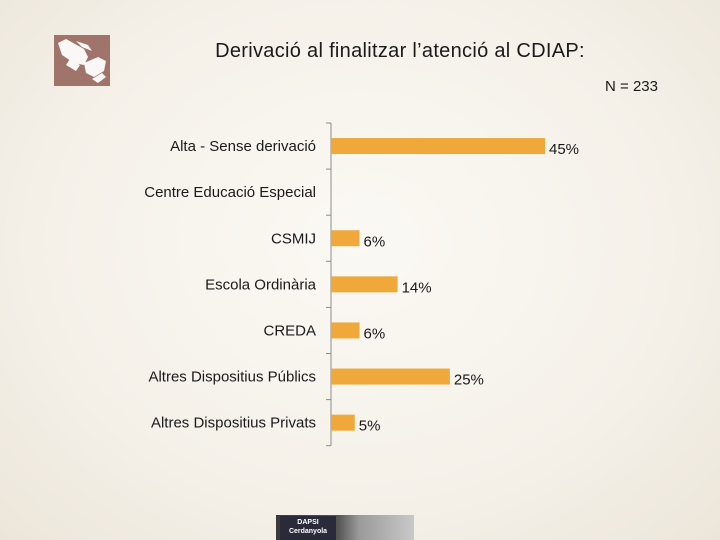 Image resolution: width=720 pixels, height=540 pixels. Describe the element at coordinates (233, 423) in the screenshot. I see `category-label: Altres Dispositius Privats` at that location.